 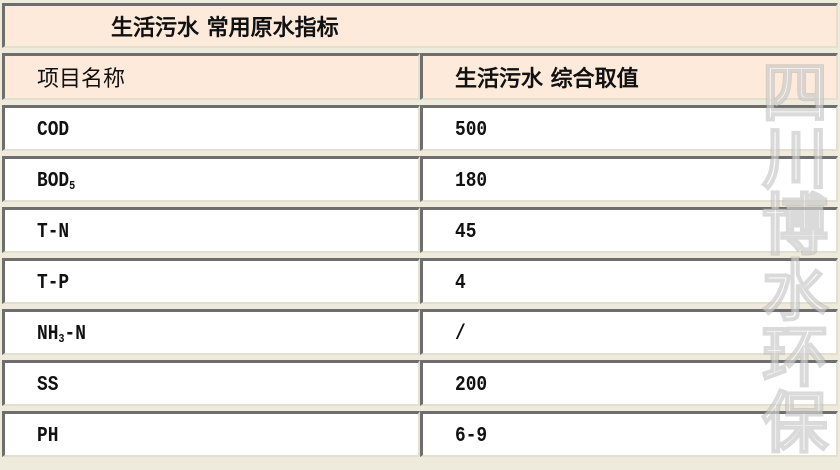 What do you see at coordinates (53, 130) in the screenshot?
I see `item-name-text: COD` at bounding box center [53, 130].